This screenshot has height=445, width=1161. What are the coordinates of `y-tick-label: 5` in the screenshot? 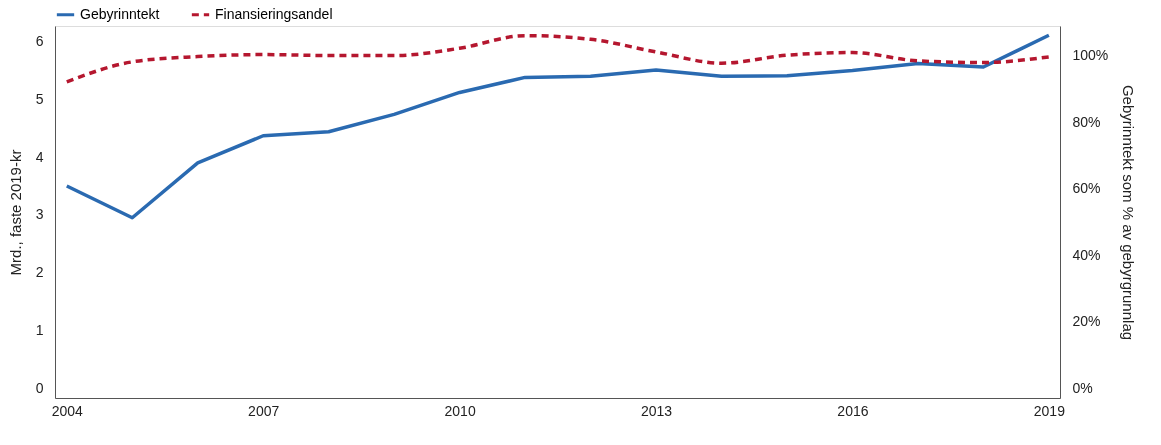 It's located at (39, 98).